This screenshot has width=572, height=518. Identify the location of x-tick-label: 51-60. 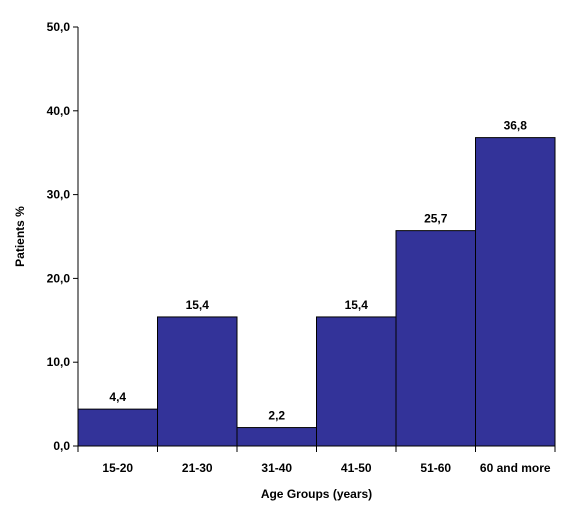
(435, 468).